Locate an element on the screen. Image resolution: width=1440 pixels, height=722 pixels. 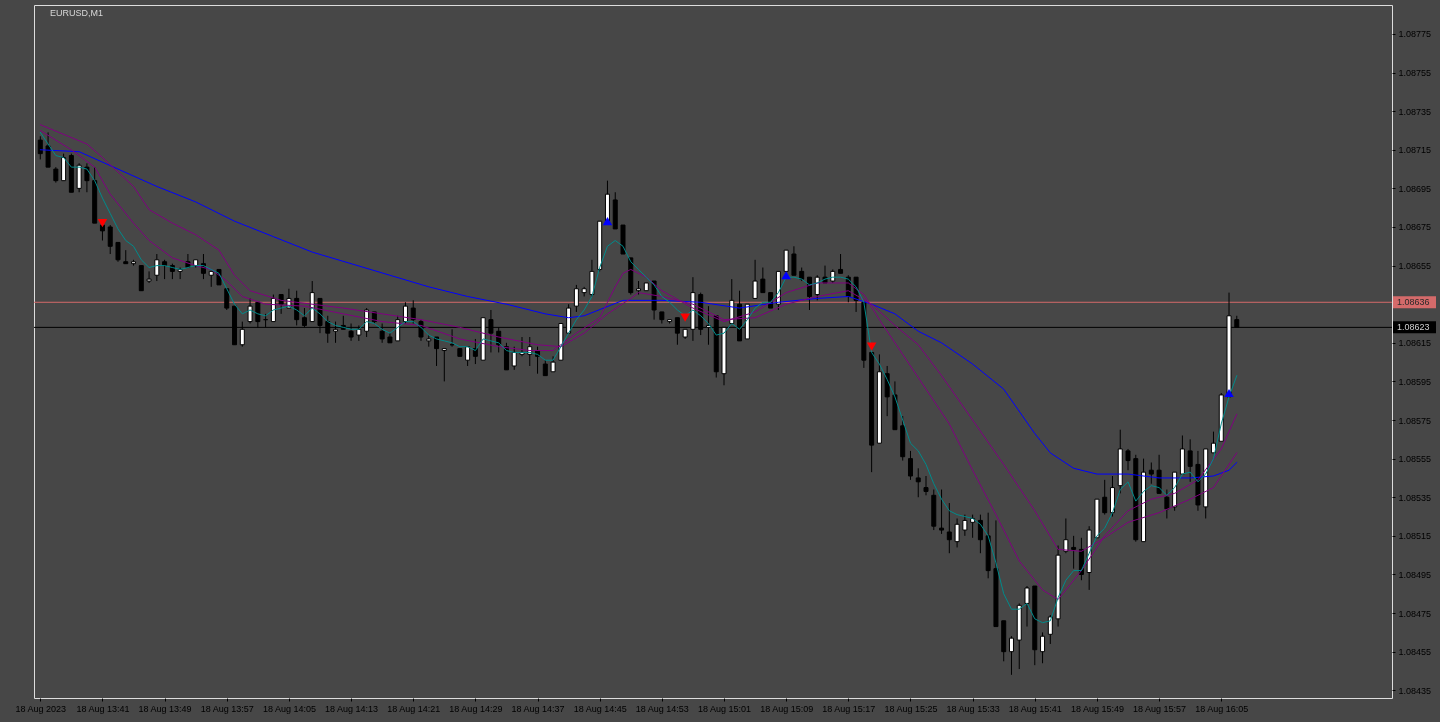
x-tick-label: 18 Aug 13:41 is located at coordinates (103, 708).